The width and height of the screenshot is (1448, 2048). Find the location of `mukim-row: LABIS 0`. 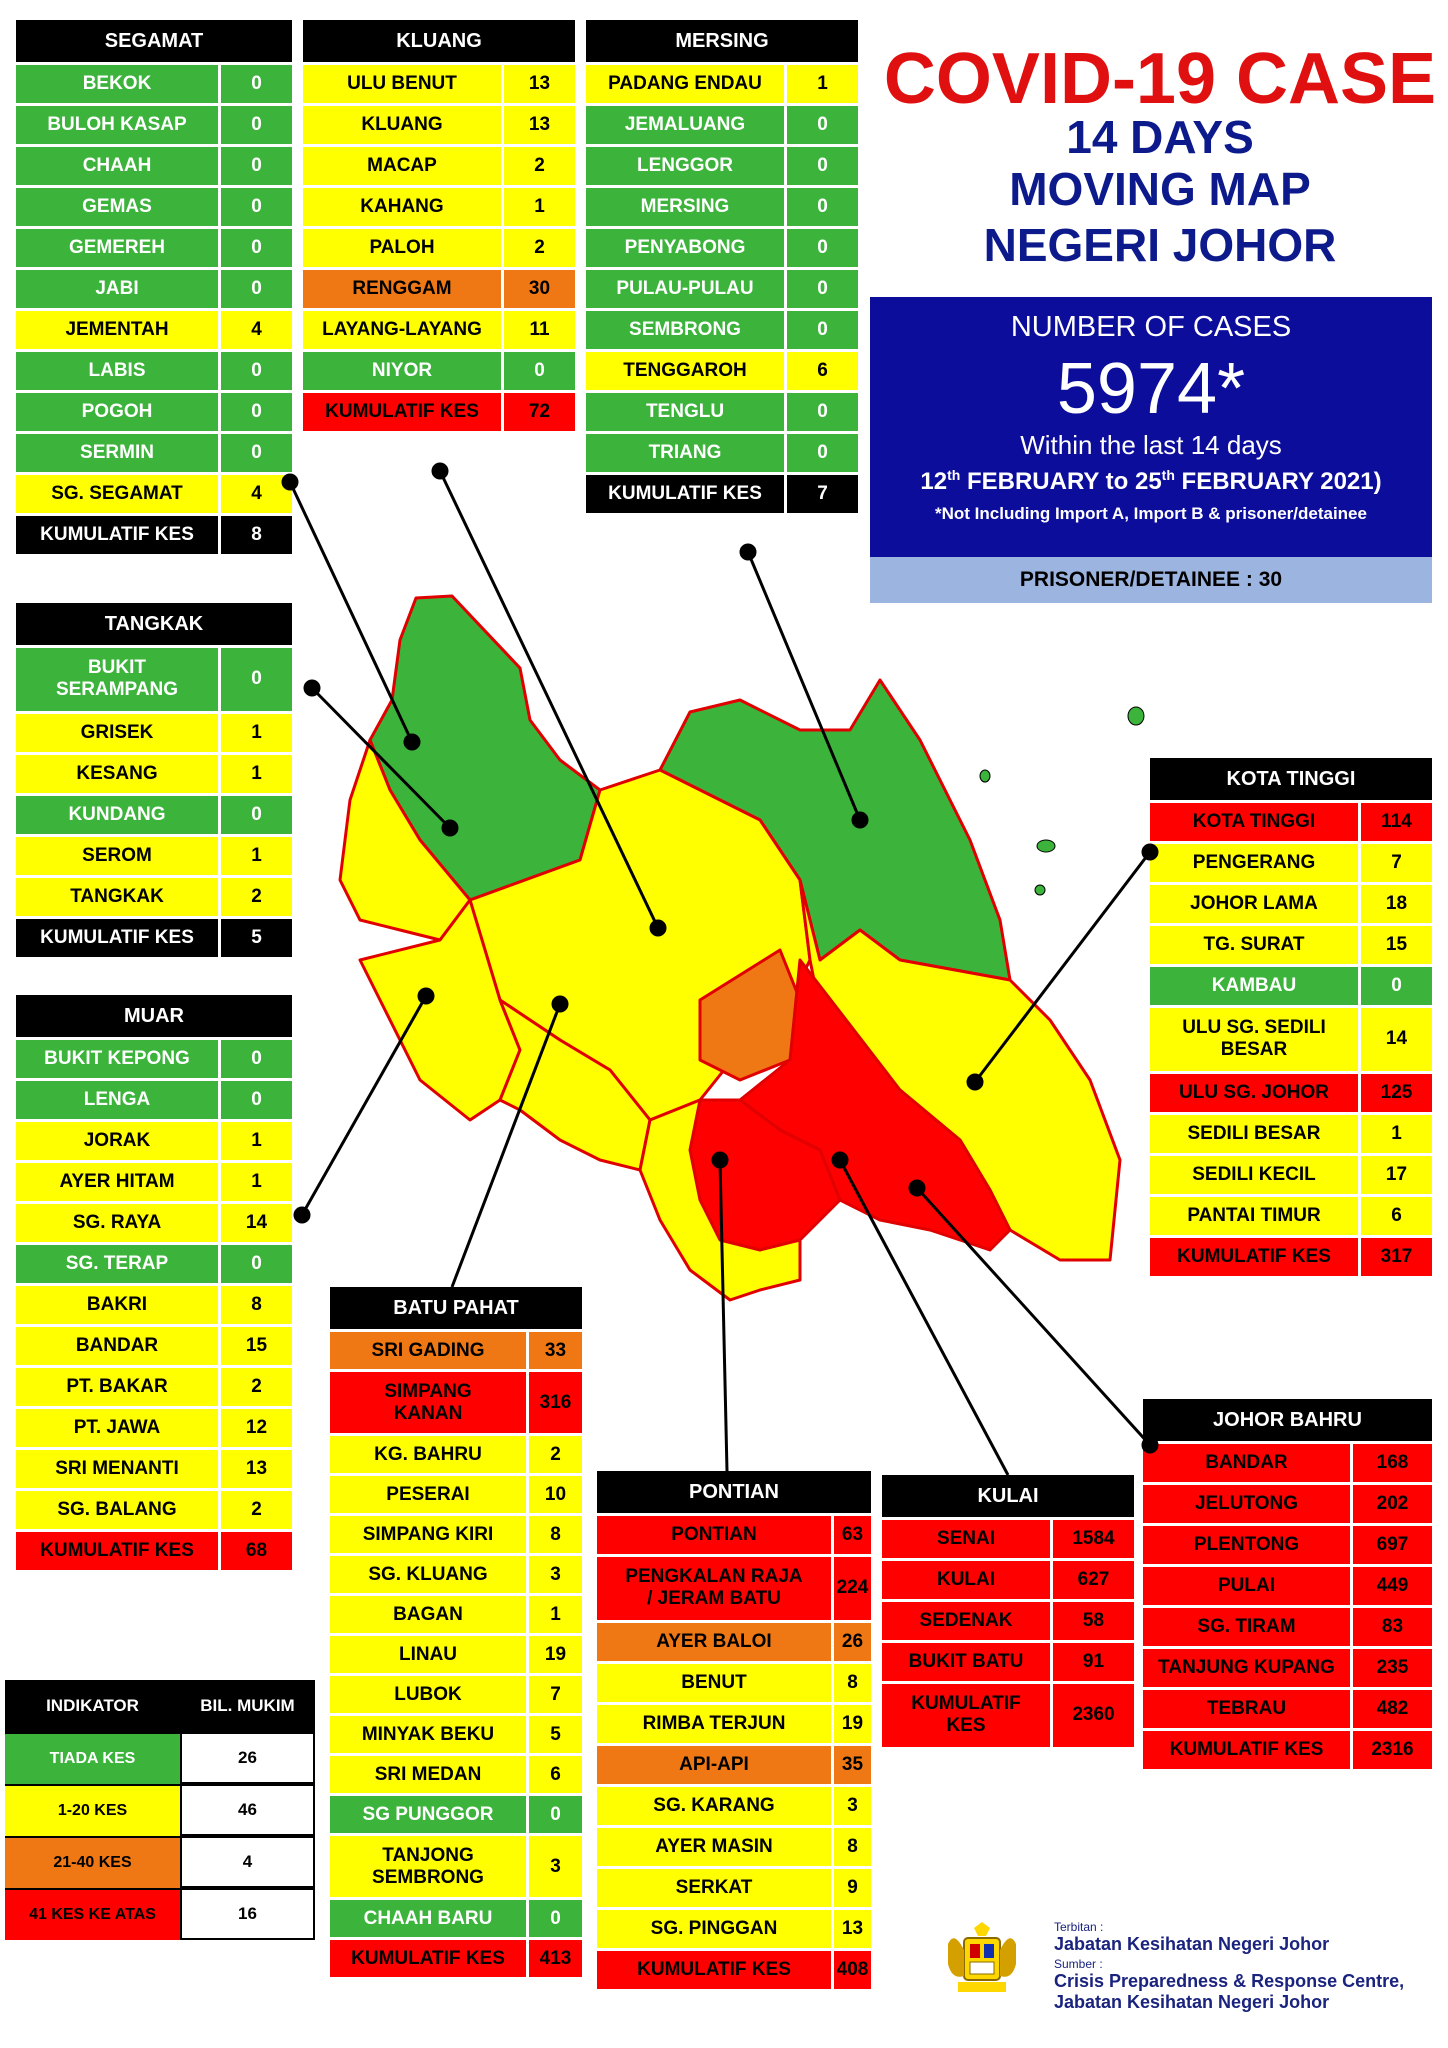

mukim-row: LABIS 0 is located at coordinates (154, 369).